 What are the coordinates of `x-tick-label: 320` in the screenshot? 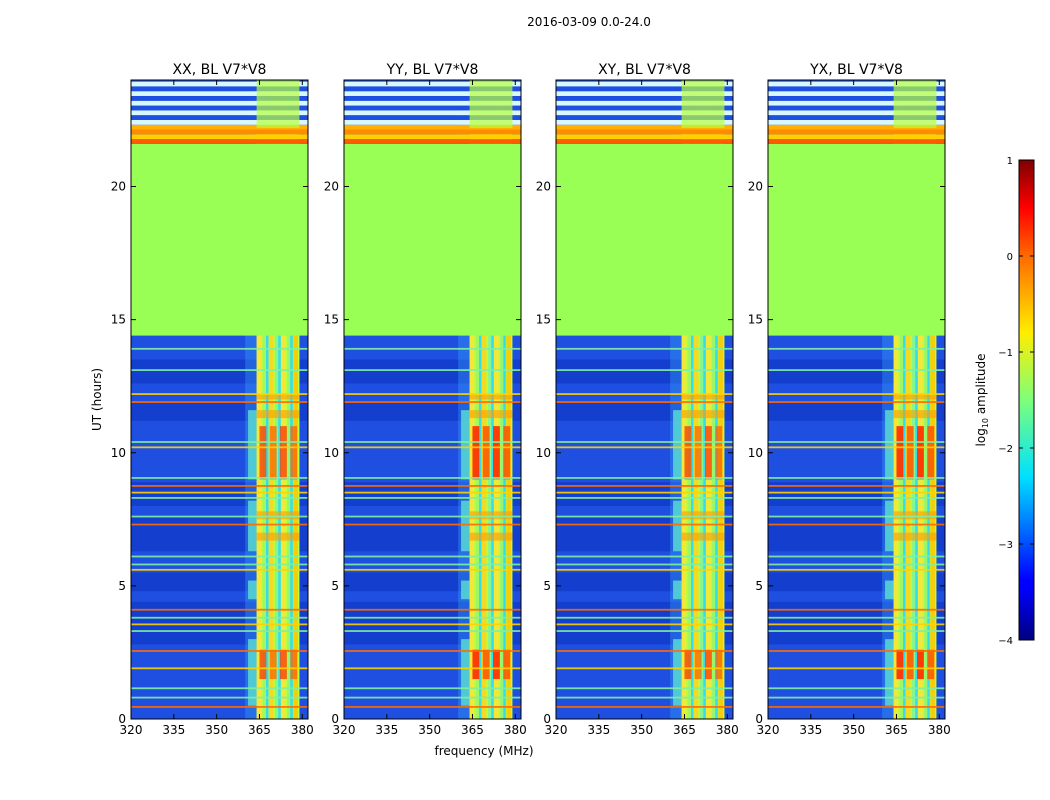 It's located at (768, 730).